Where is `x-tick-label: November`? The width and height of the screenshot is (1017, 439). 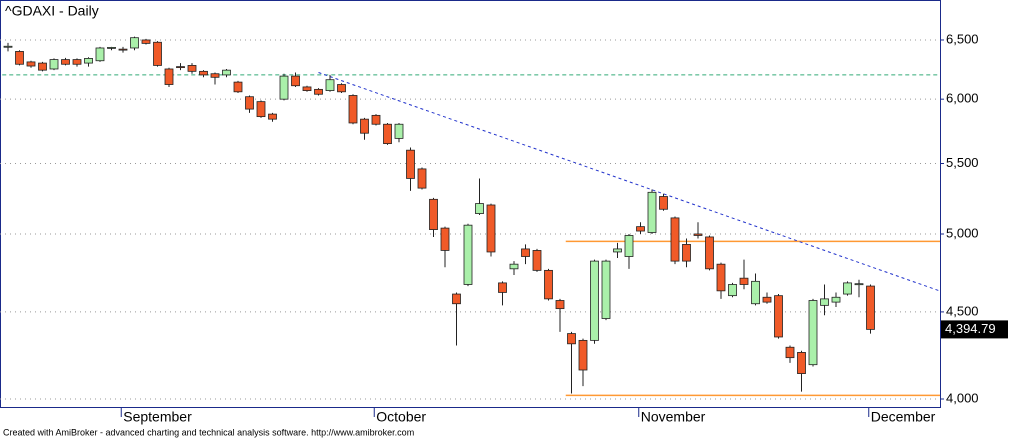
x-tick-label: November is located at coordinates (673, 417).